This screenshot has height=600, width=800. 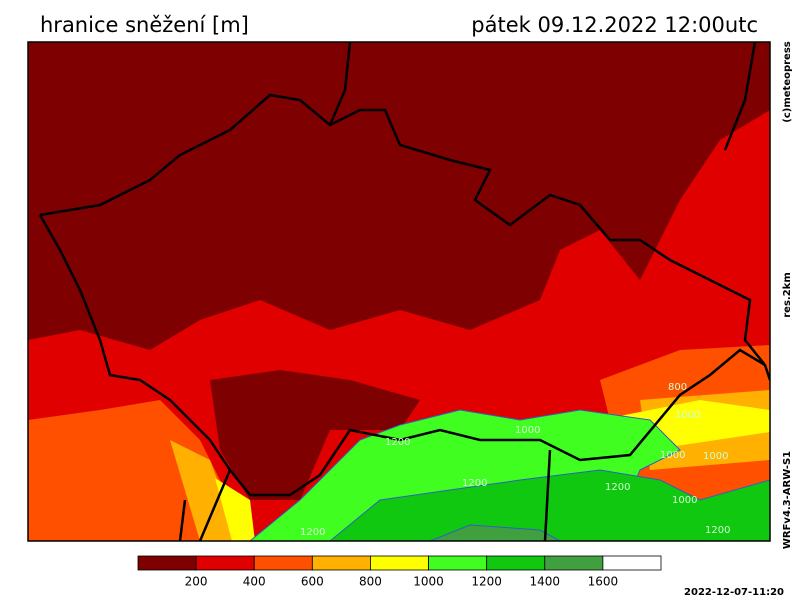 What do you see at coordinates (196, 582) in the screenshot?
I see `color-bar-label: 200` at bounding box center [196, 582].